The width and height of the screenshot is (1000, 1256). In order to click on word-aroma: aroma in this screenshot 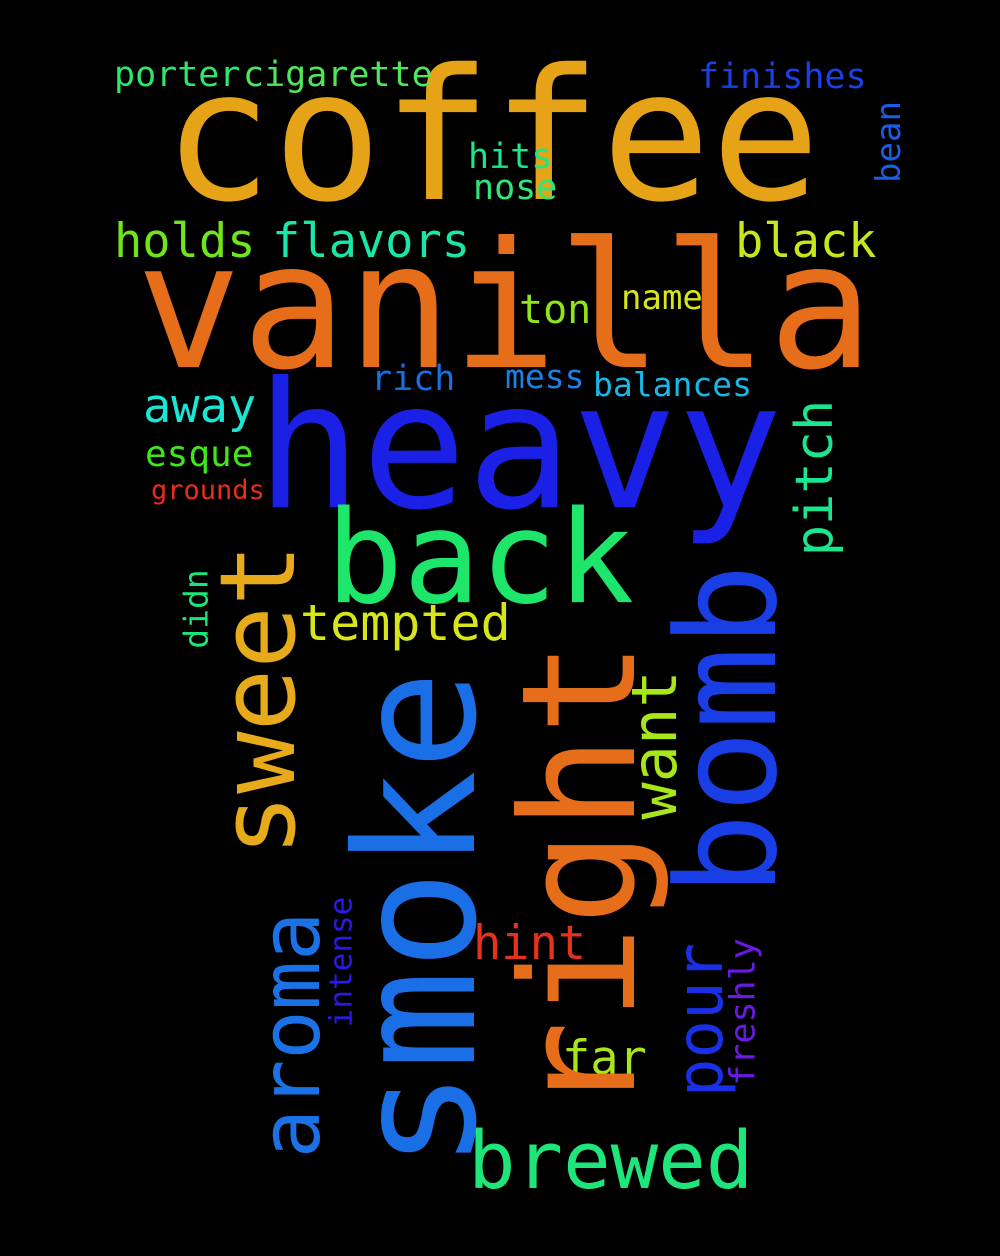, I will do `click(291, 1035)`.